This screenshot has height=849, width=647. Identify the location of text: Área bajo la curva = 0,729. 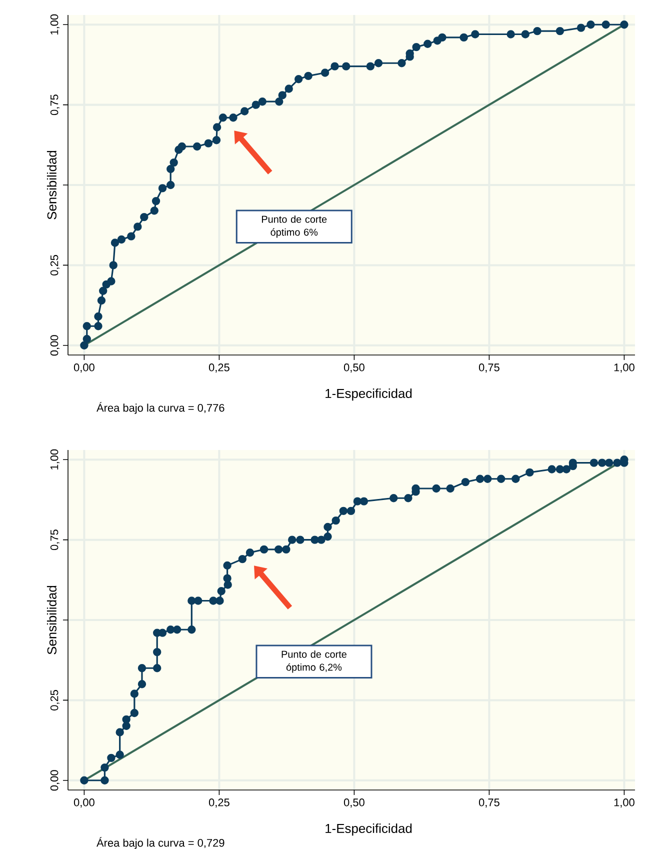
(160, 843).